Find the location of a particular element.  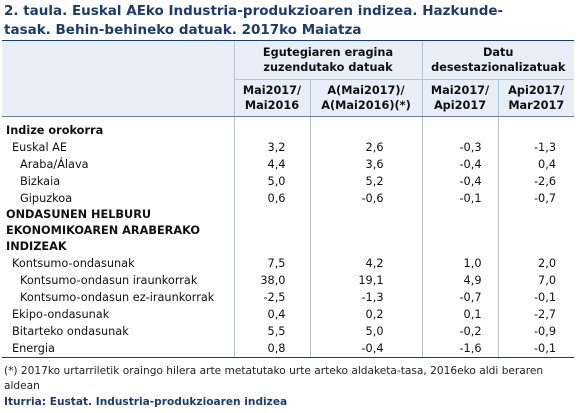

table-row: Bitarteko ondasunak 5,5 5,0 -0,2 -0,9 is located at coordinates (288, 331).